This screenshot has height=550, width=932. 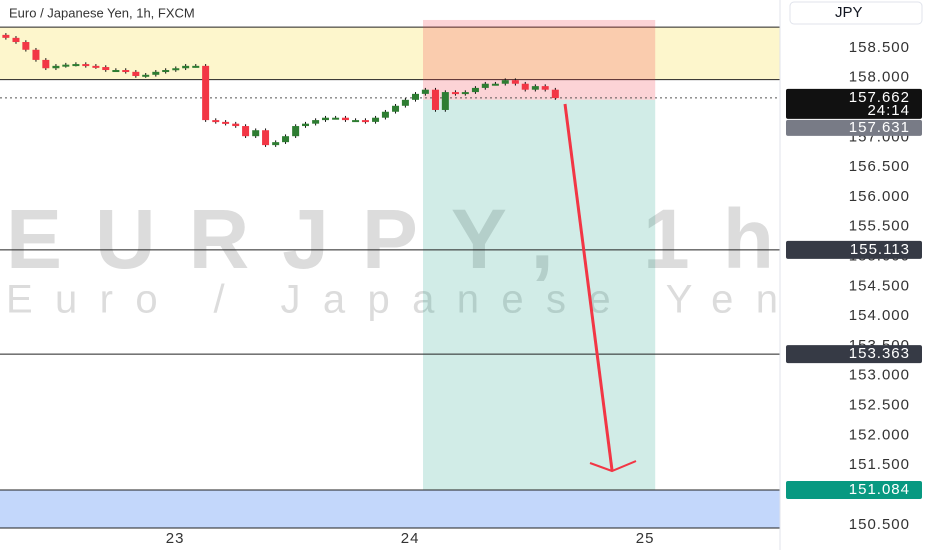 What do you see at coordinates (645, 538) in the screenshot?
I see `x-tick-label: 25` at bounding box center [645, 538].